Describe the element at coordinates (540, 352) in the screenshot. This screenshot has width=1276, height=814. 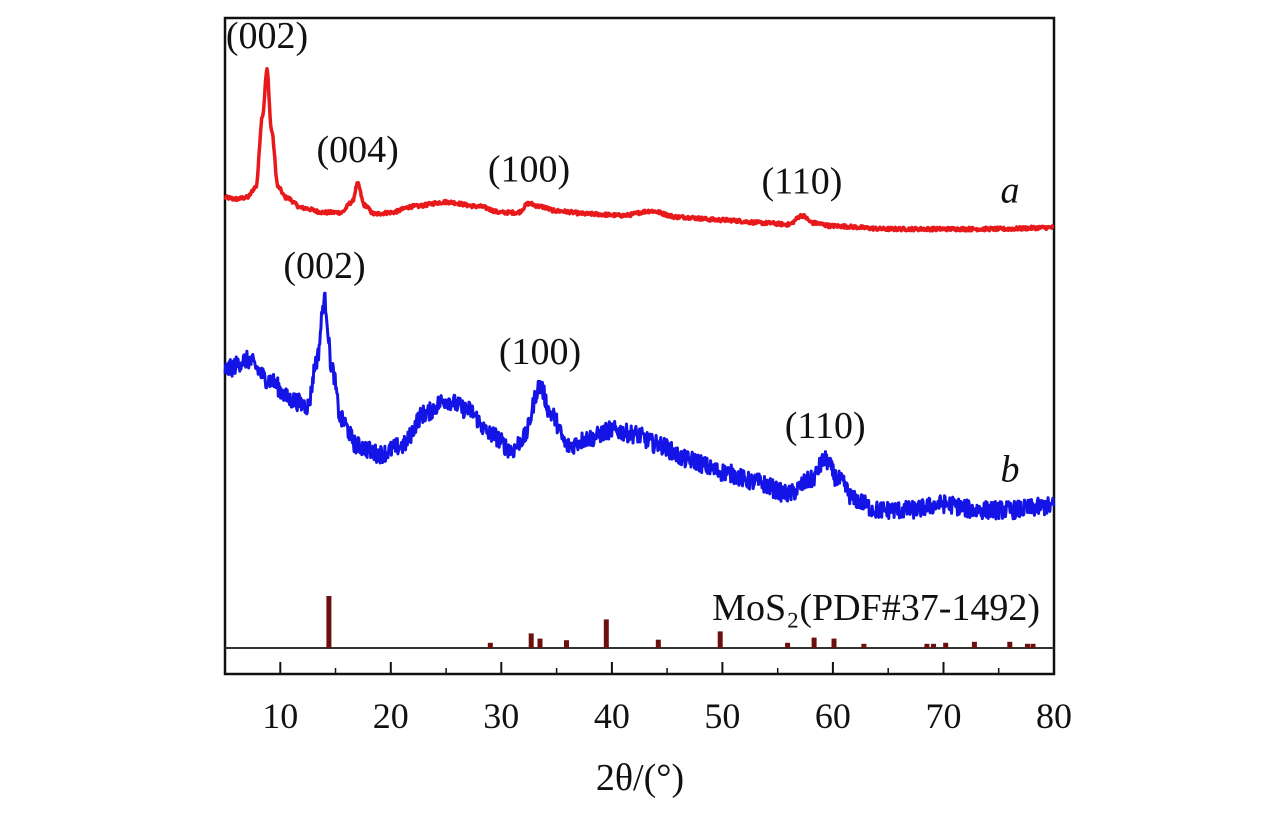
I see `peak-label-b-1: (100)` at that location.